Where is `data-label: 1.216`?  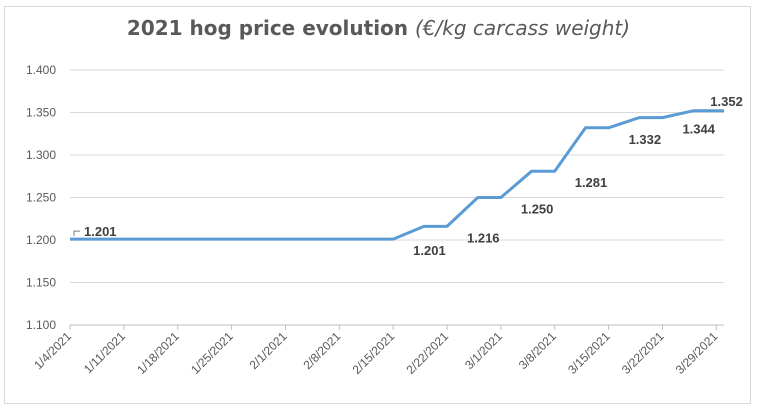 data-label: 1.216 is located at coordinates (483, 237).